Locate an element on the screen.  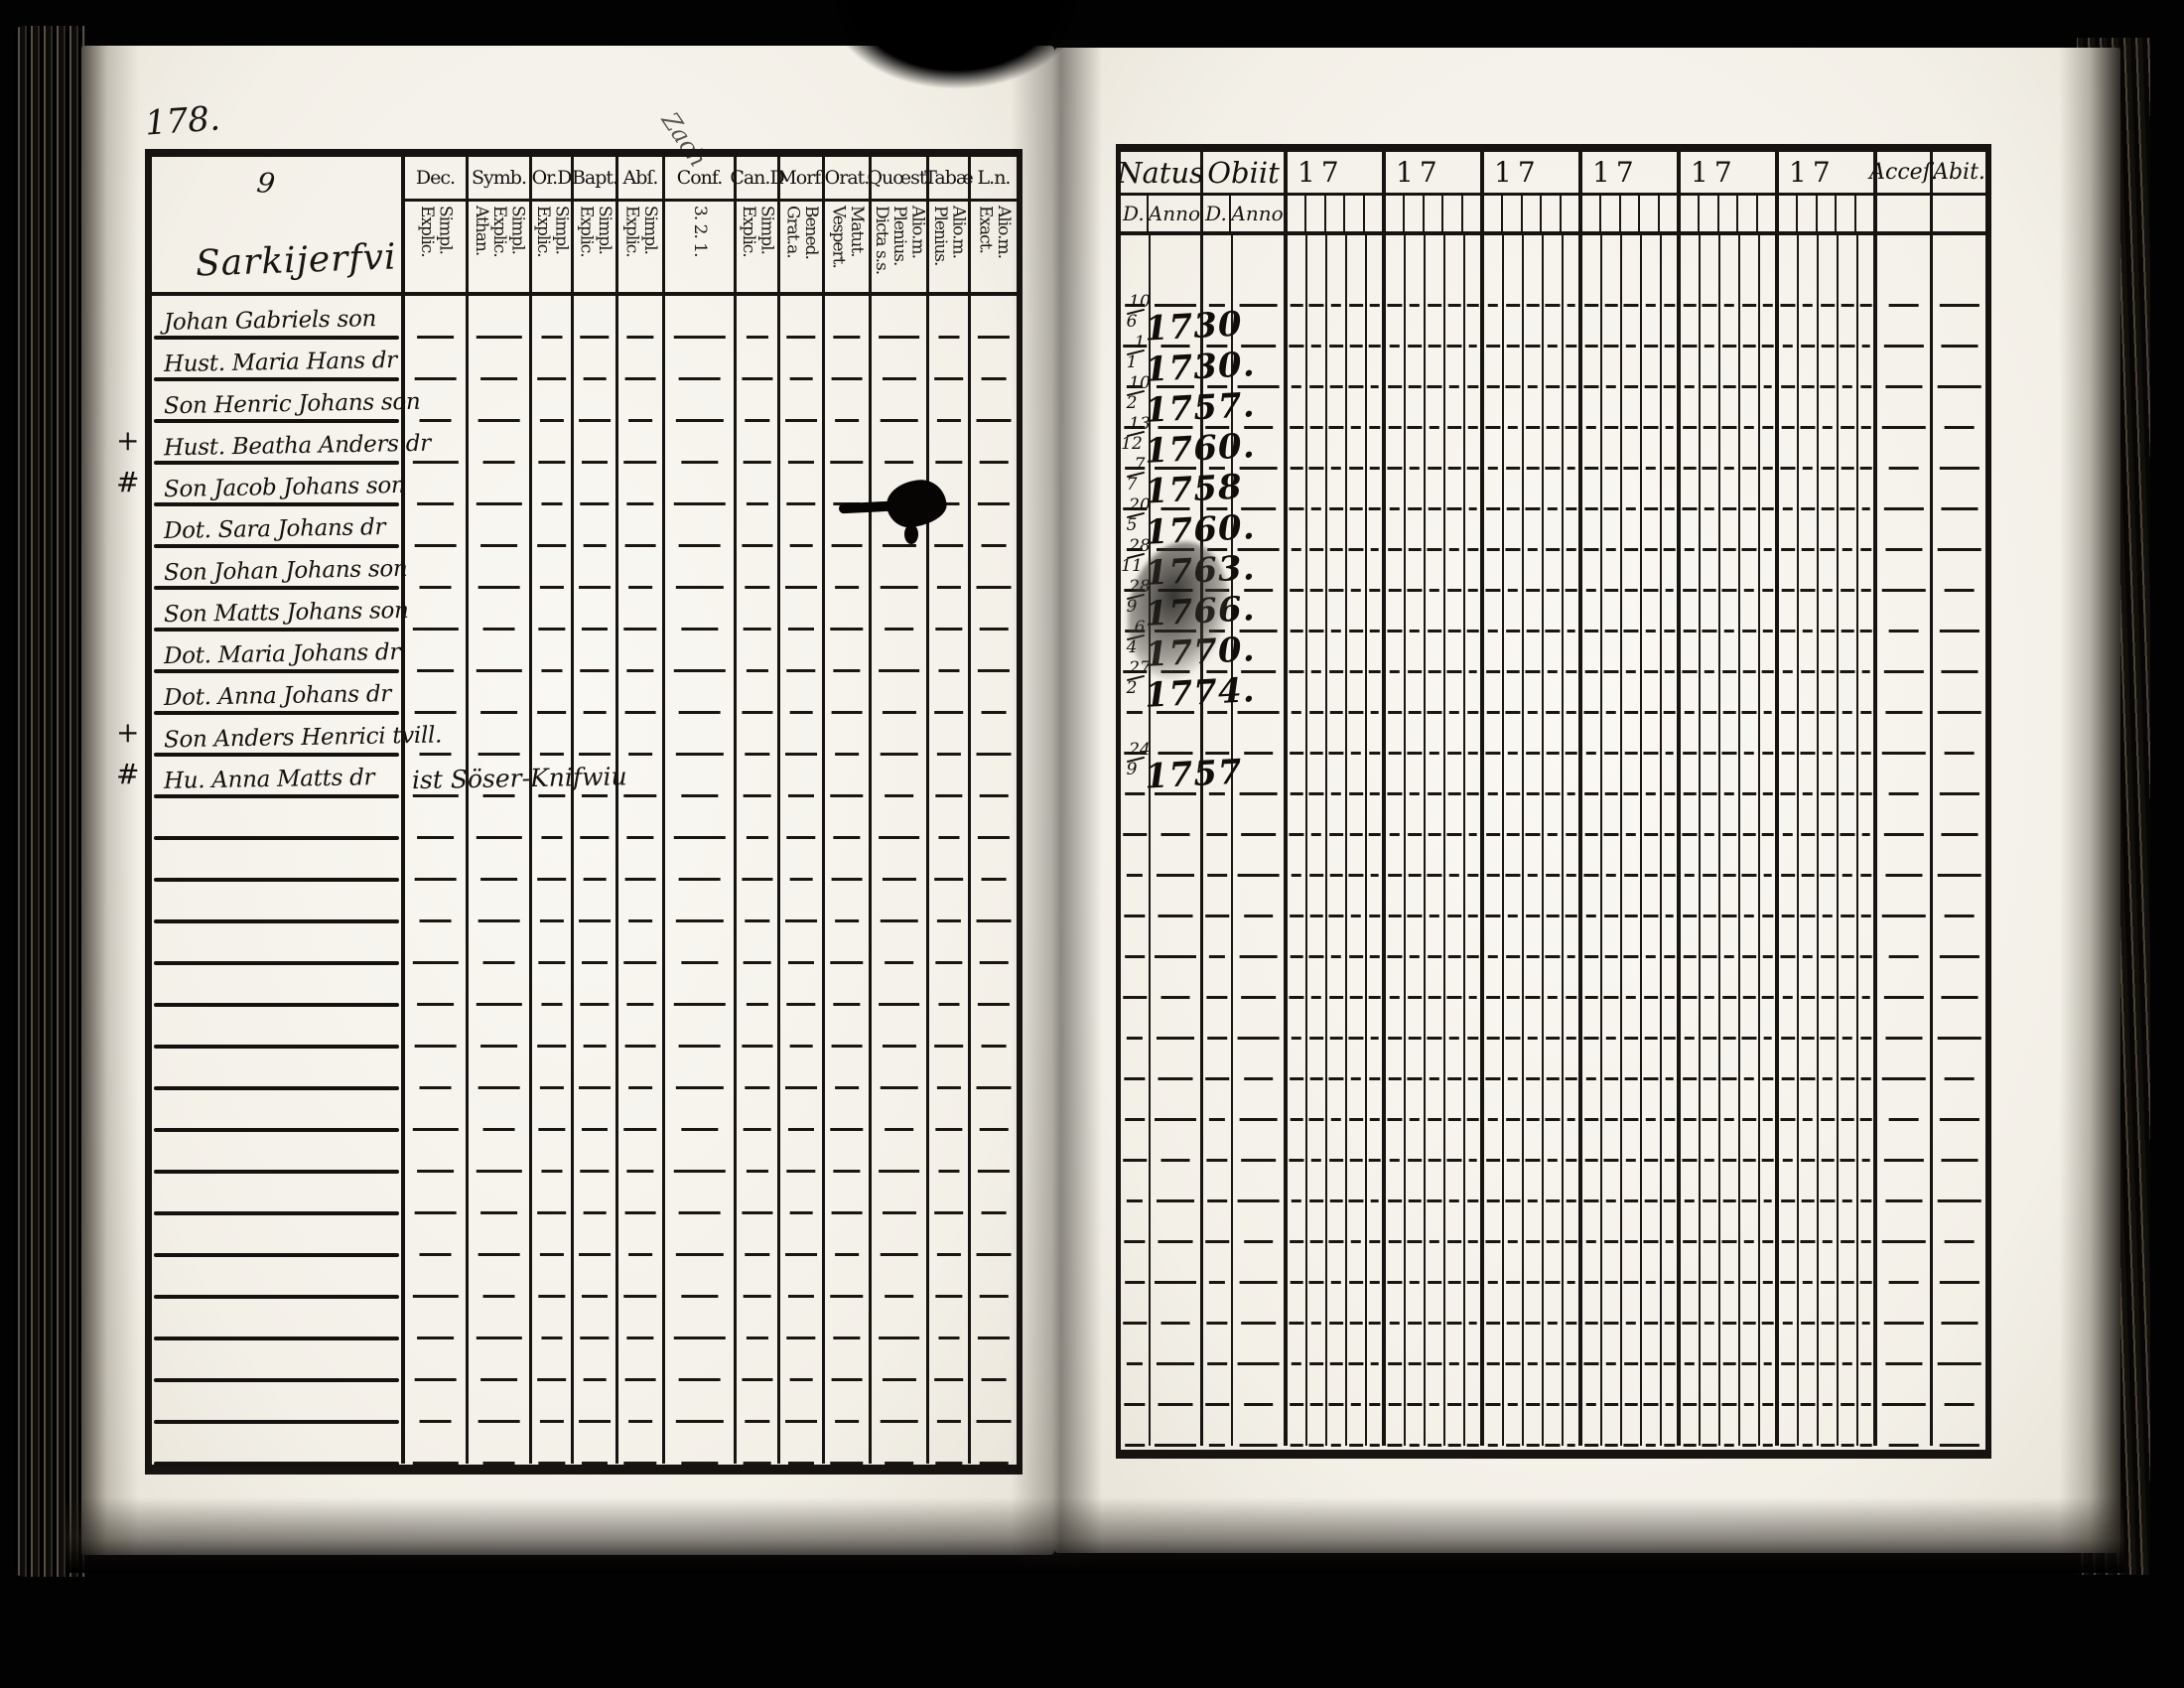
column-subtext: Plenius. Alio.m. is located at coordinates (948, 247).